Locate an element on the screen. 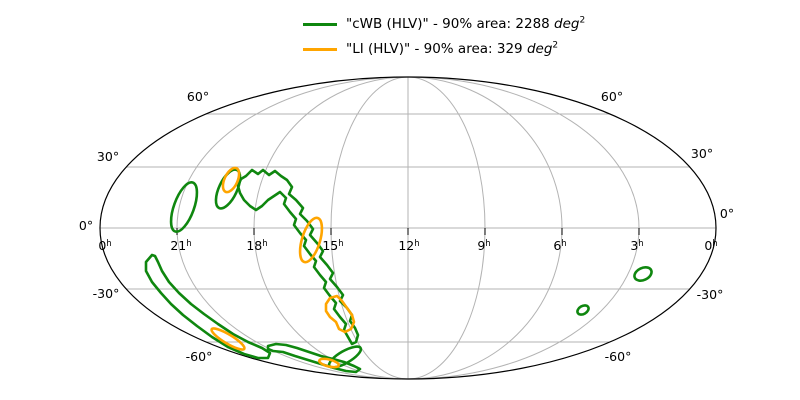 This screenshot has width=800, height=400. cwb-legend-label: "cWB (HLV)" - 90% area: 2288 deg2 is located at coordinates (465, 24).